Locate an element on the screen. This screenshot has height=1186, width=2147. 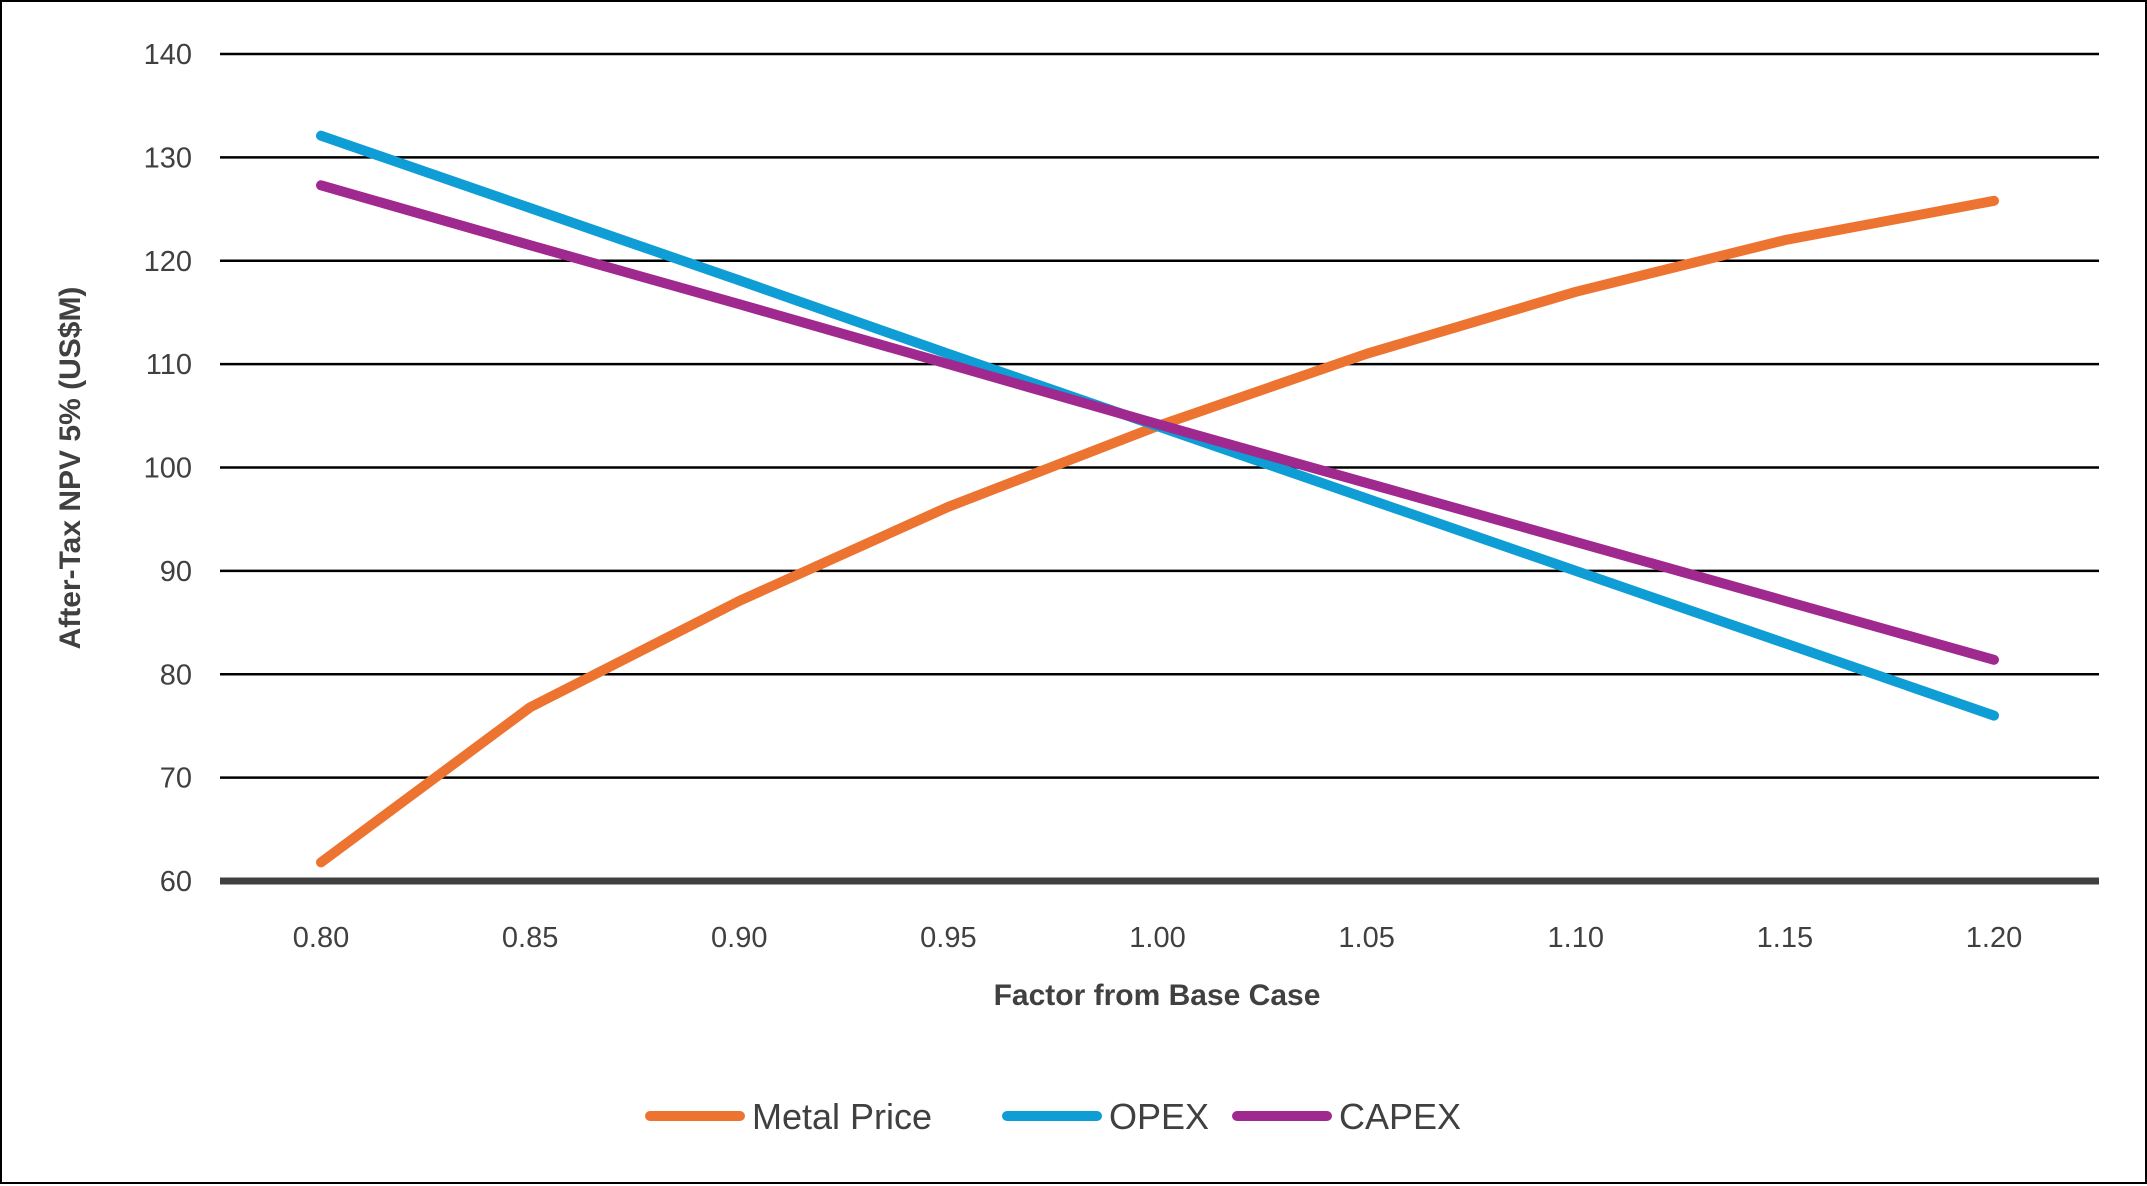
y-tick-label: 110 is located at coordinates (169, 365).